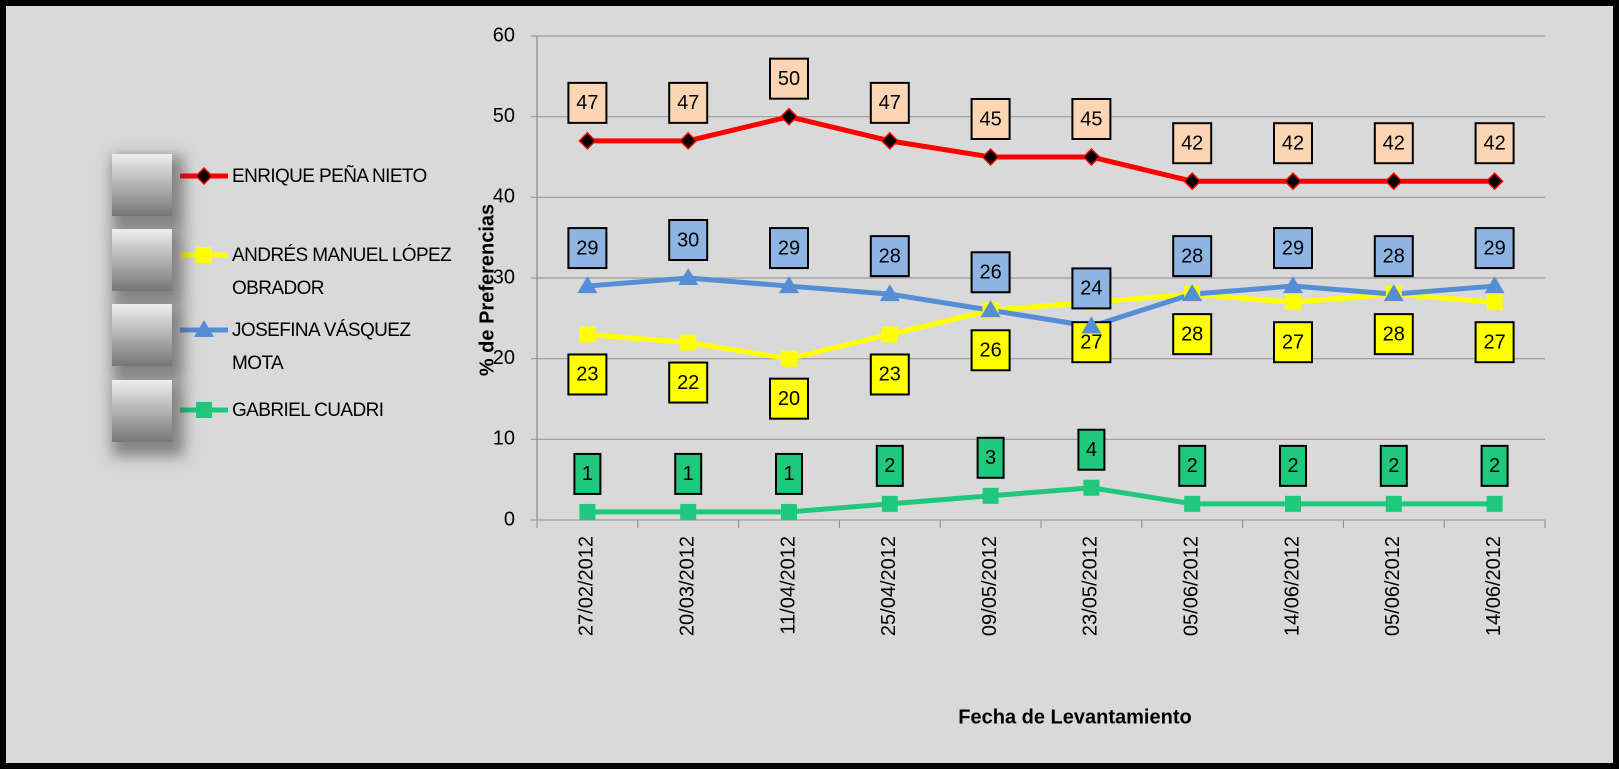  What do you see at coordinates (504, 358) in the screenshot?
I see `y-tick-label: 20` at bounding box center [504, 358].